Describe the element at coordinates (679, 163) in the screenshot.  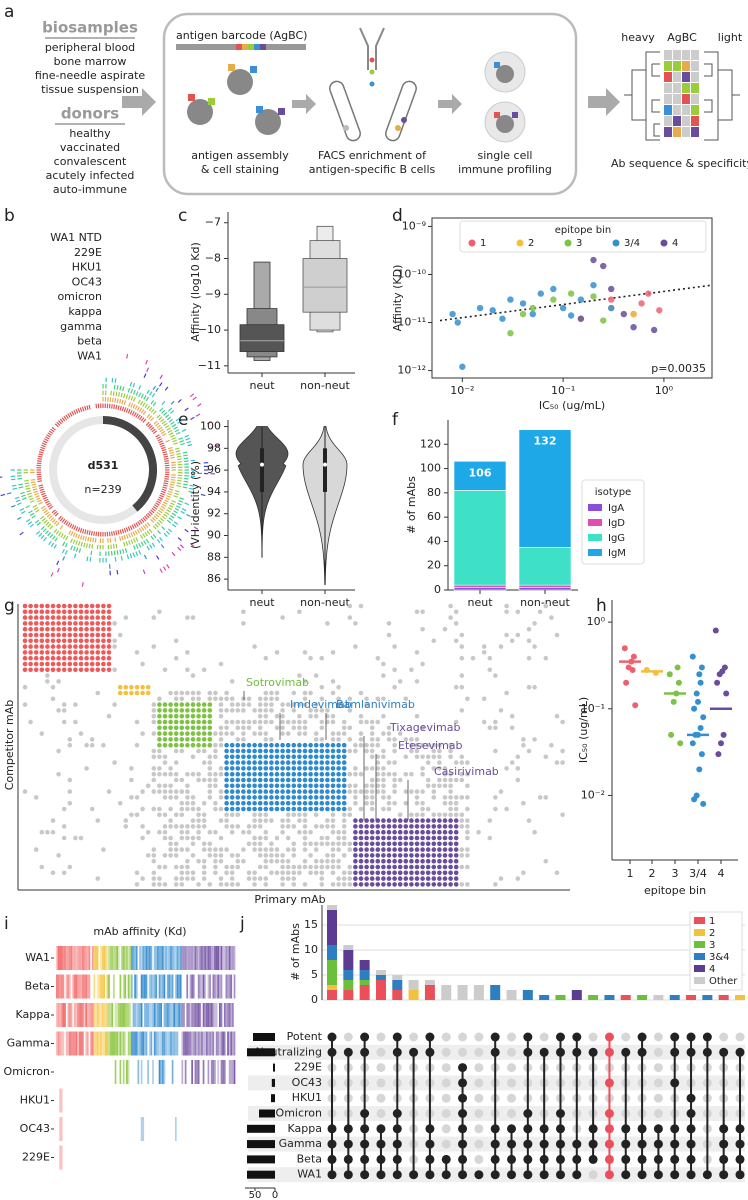
I see `result-label: Ab sequence & specificity` at that location.